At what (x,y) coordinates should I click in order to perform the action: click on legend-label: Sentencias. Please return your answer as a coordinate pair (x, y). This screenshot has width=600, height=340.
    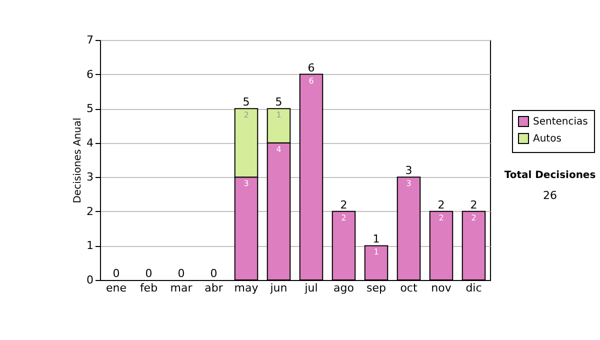
    Looking at the image, I should click on (560, 122).